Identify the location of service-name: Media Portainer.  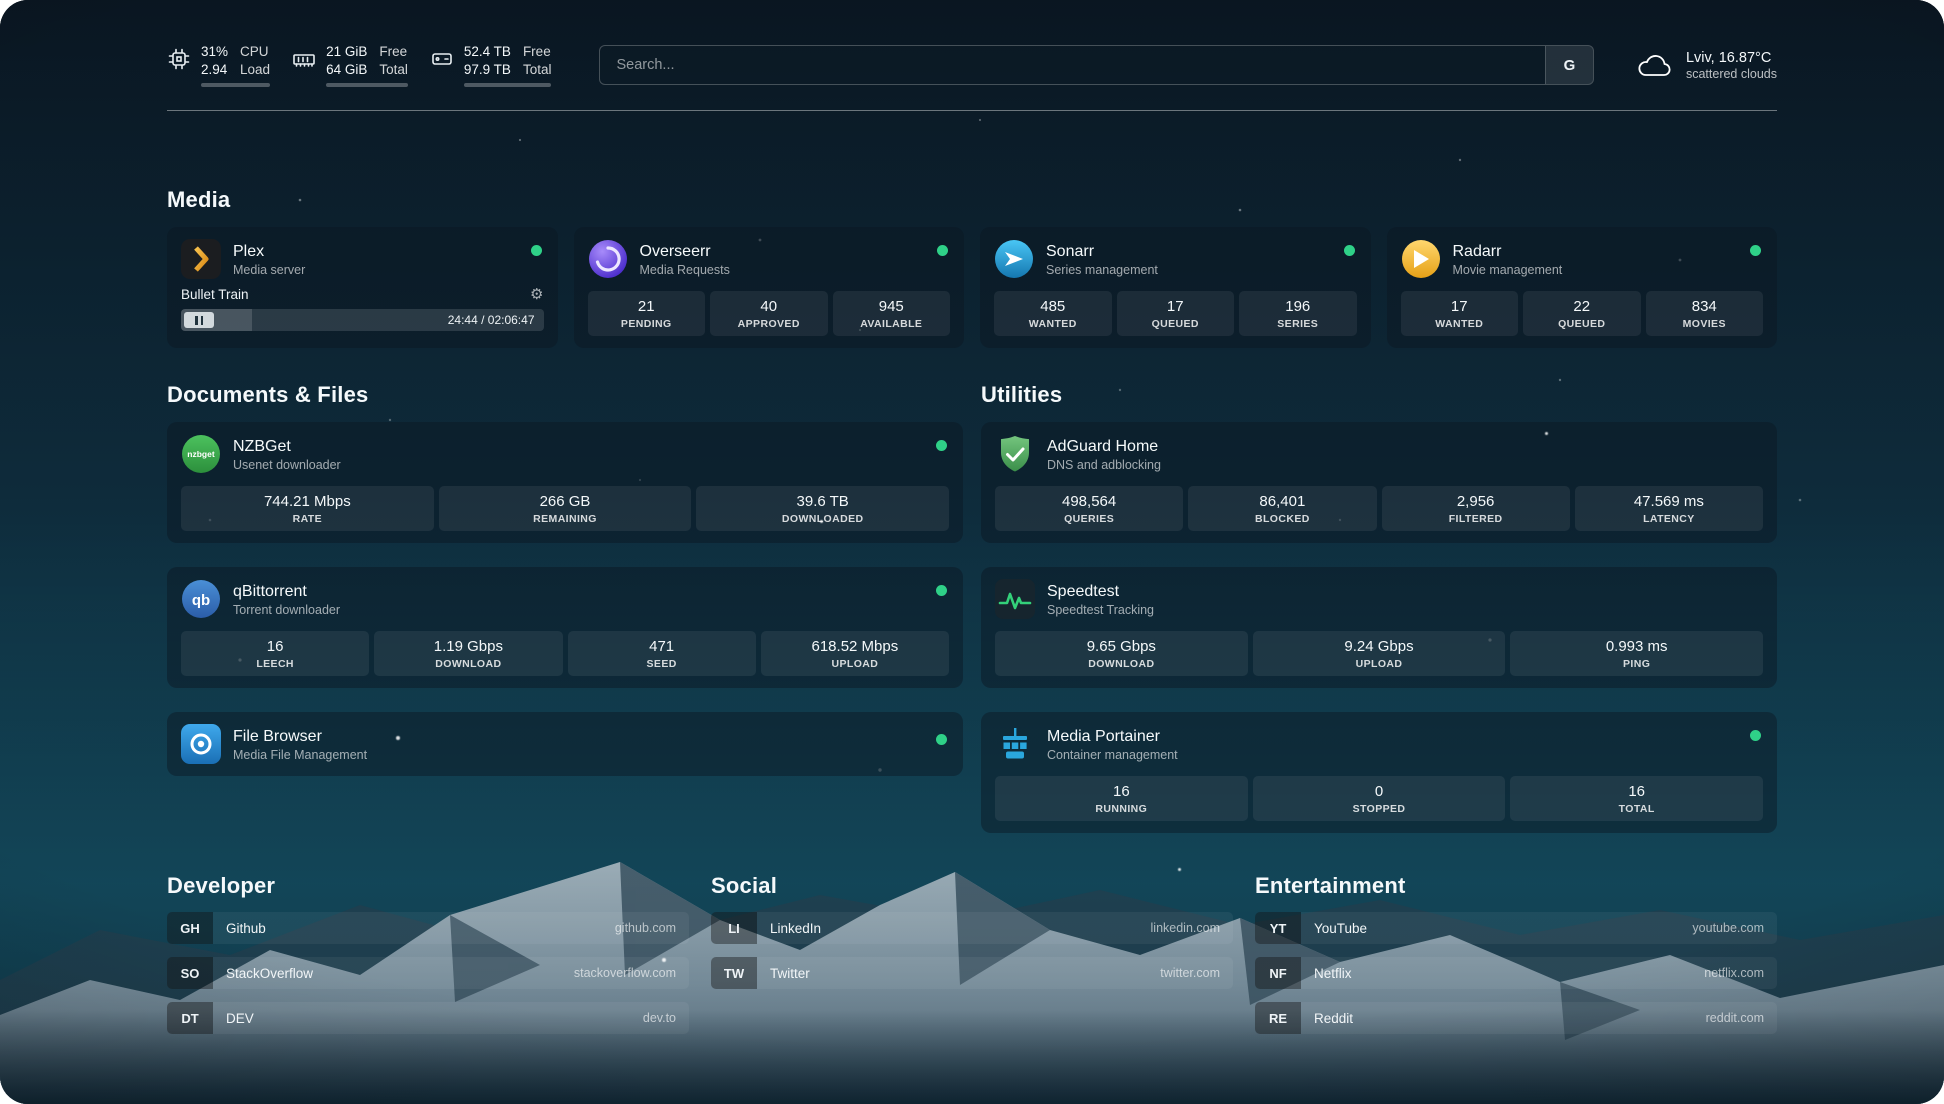
(1103, 736).